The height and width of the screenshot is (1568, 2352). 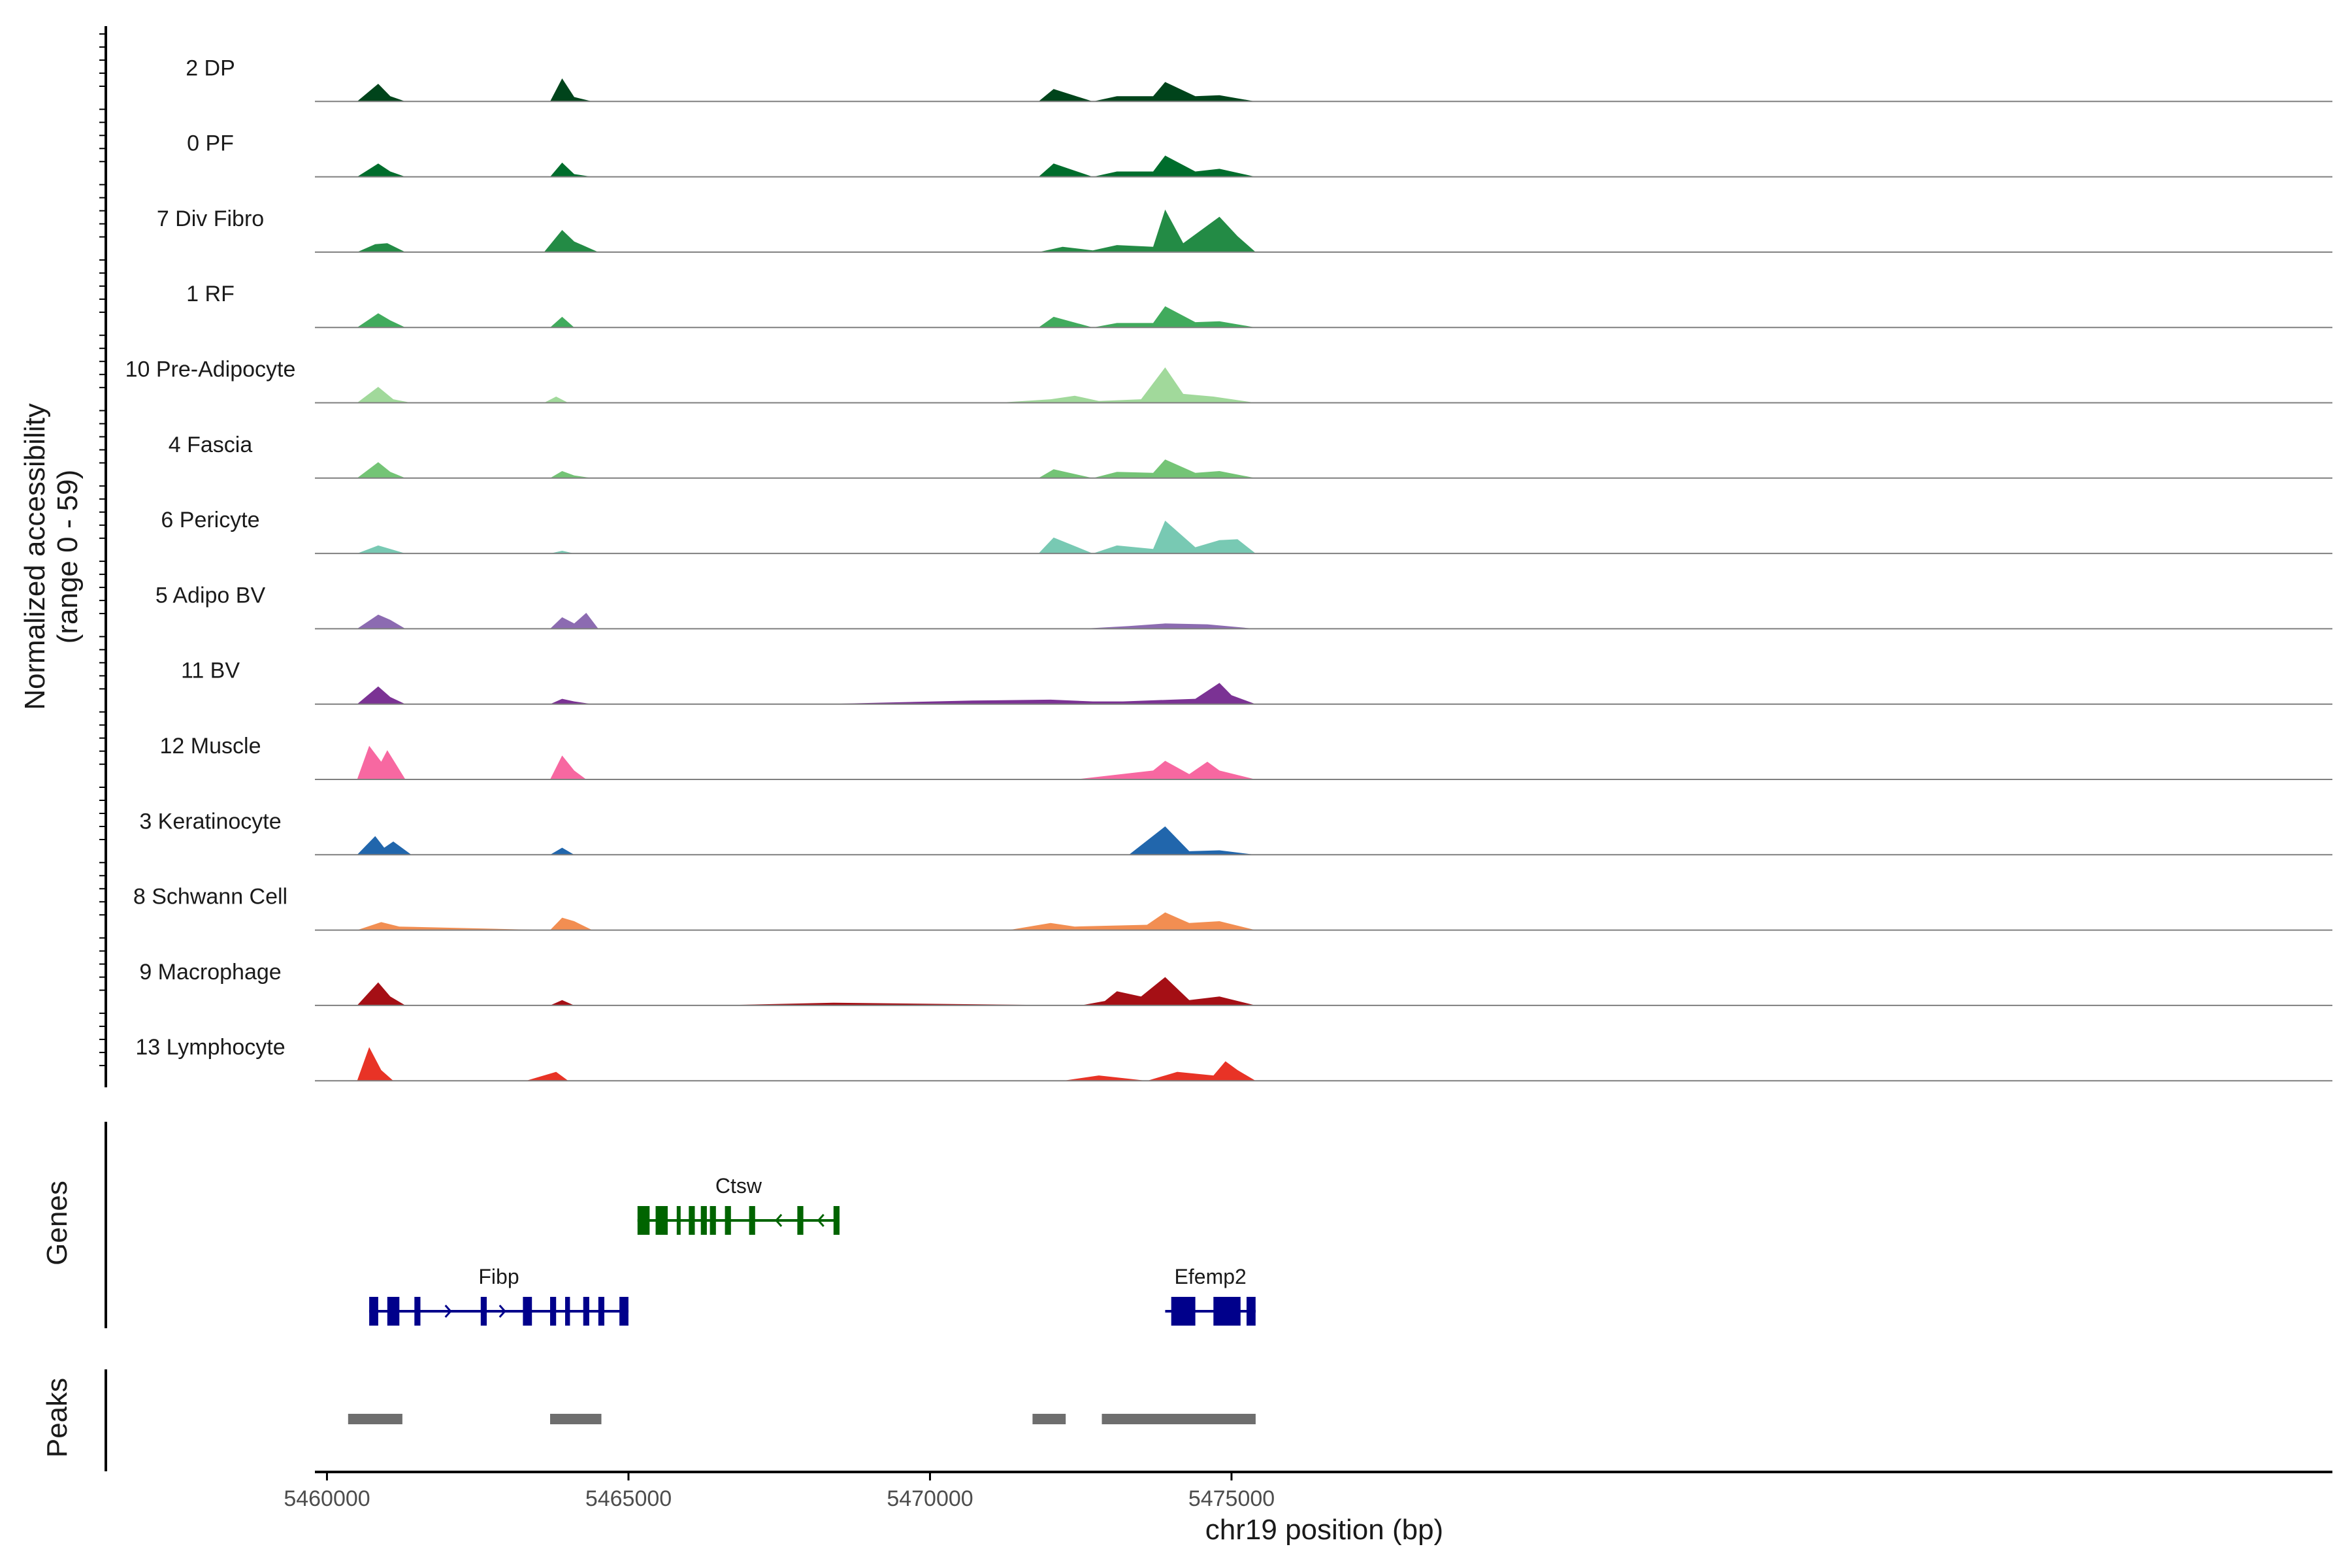 What do you see at coordinates (210, 294) in the screenshot?
I see `track-label: 1 RF` at bounding box center [210, 294].